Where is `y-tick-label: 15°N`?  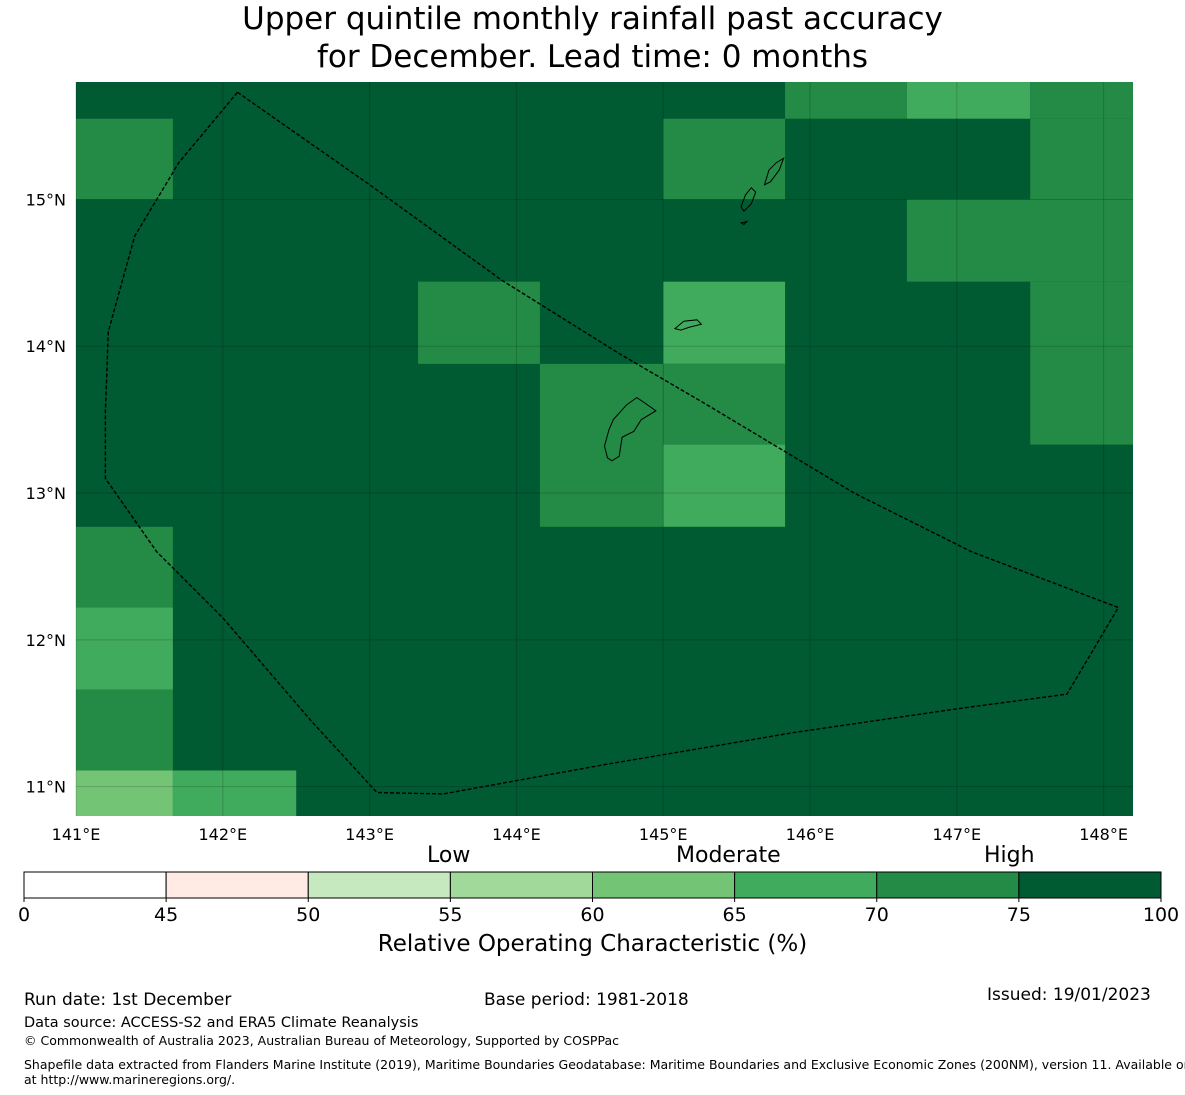
y-tick-label: 15°N is located at coordinates (46, 199).